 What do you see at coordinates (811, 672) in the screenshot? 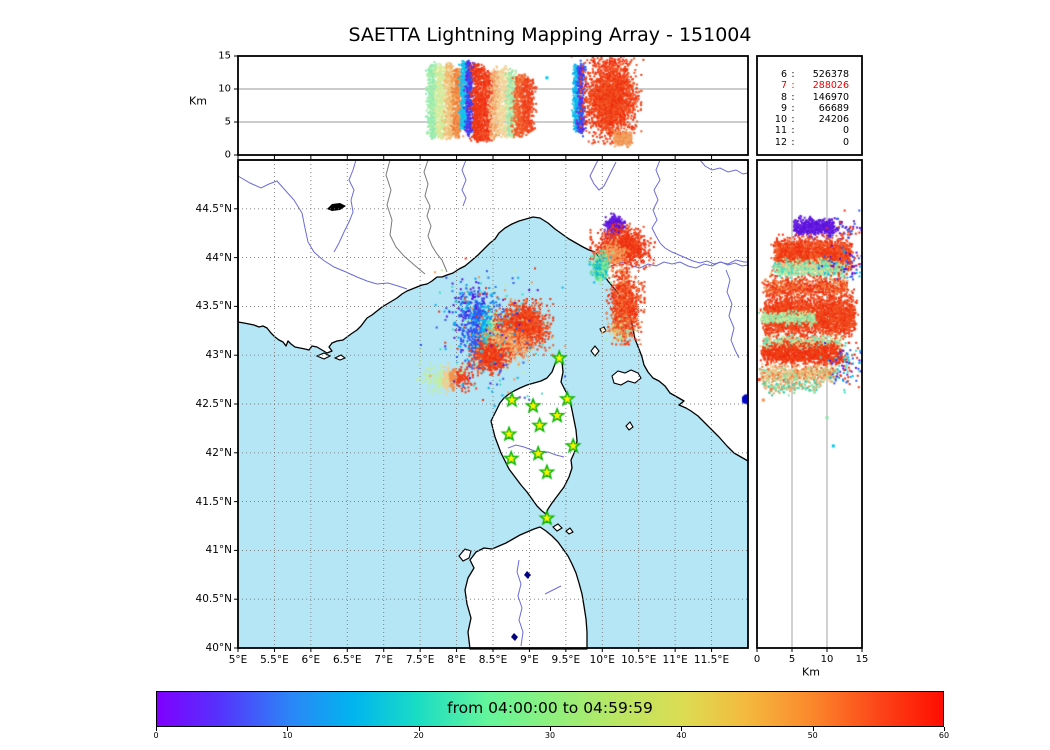
I see `right-panel-xlabel: Km` at bounding box center [811, 672].